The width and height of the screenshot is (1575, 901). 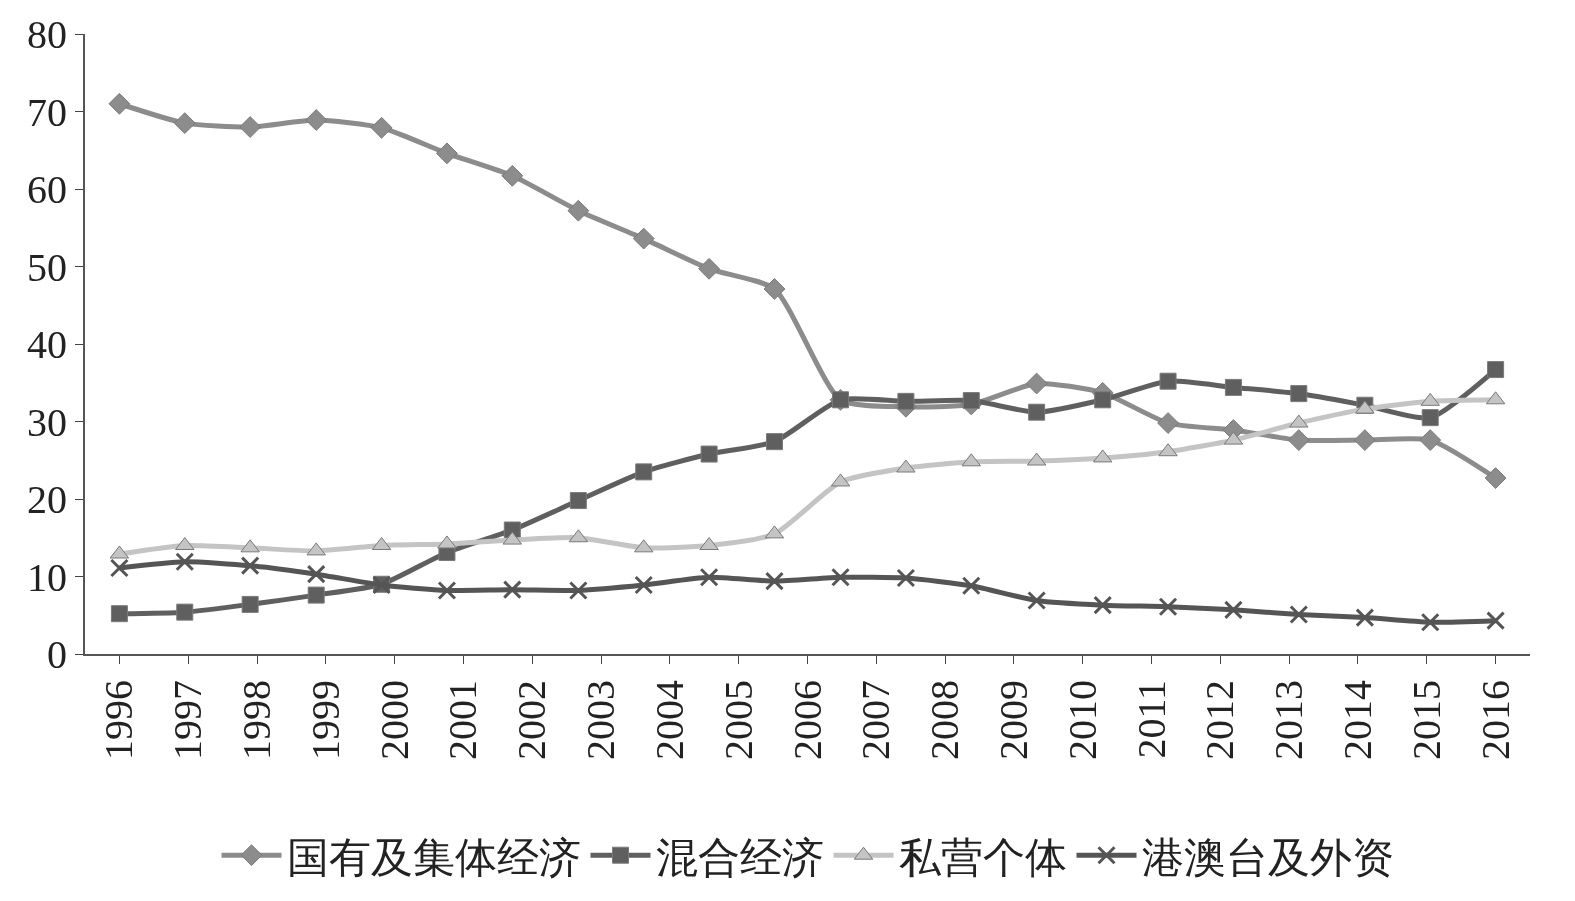 I want to click on x-tick-label: 1999, so click(x=325, y=720).